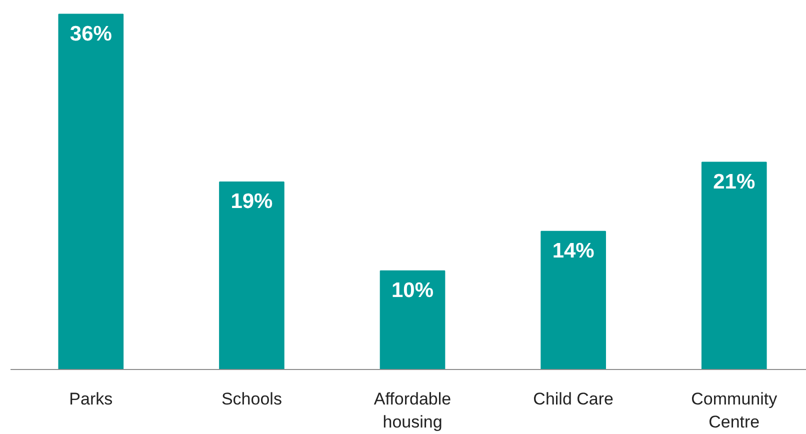 Image resolution: width=806 pixels, height=434 pixels. I want to click on x-tick-label: Affordable housing, so click(413, 411).